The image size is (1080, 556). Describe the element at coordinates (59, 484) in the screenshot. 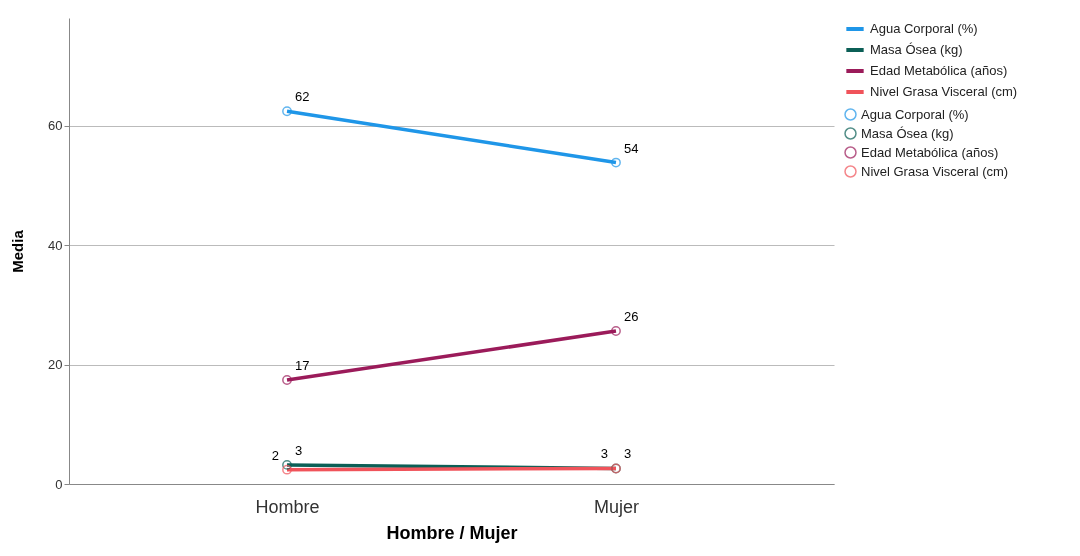

I see `y-tick-label: 0` at that location.